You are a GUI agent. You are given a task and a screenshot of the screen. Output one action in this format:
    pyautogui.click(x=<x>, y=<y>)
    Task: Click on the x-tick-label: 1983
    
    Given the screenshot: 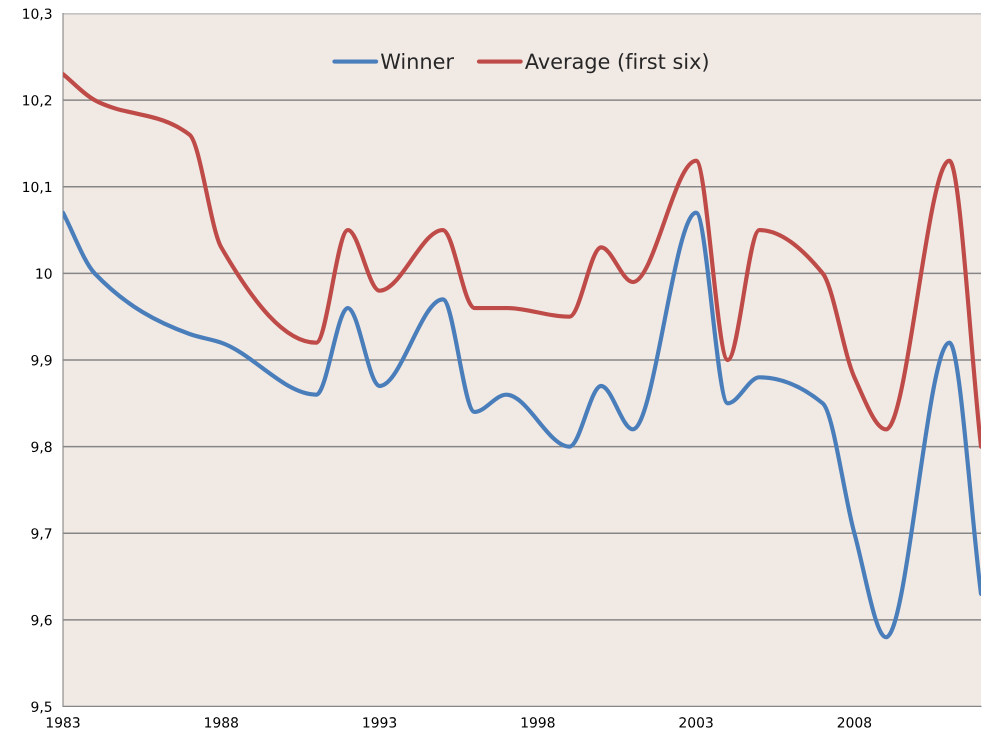 What is the action you would take?
    pyautogui.click(x=63, y=722)
    